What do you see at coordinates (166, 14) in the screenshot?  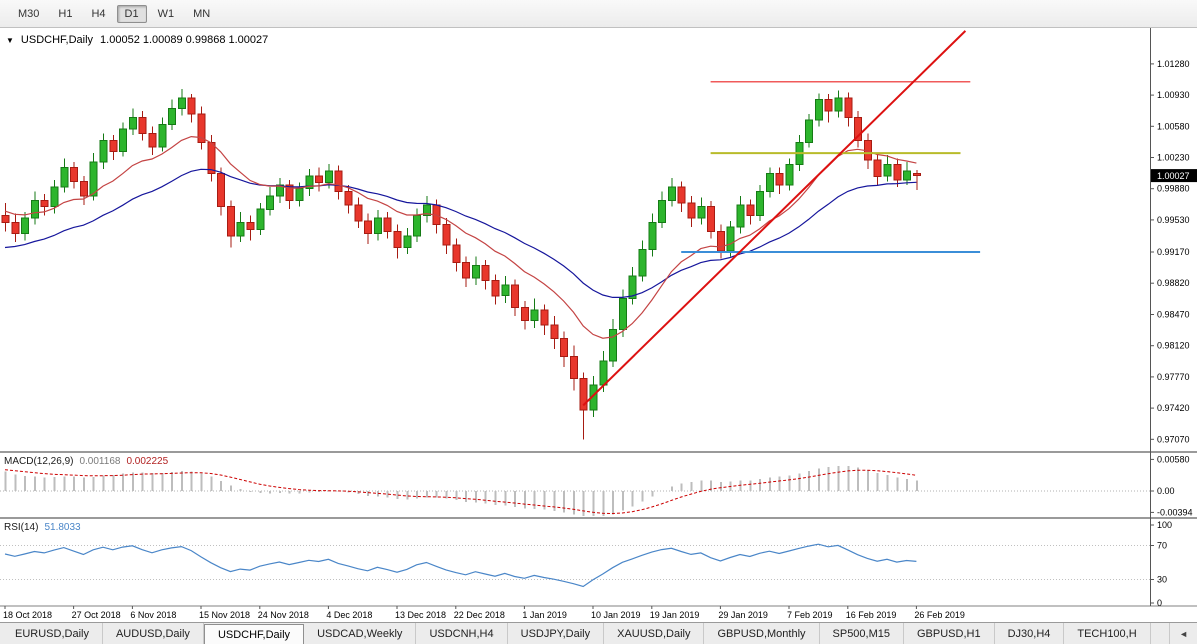 I see `timeframe-w1-button: W1` at bounding box center [166, 14].